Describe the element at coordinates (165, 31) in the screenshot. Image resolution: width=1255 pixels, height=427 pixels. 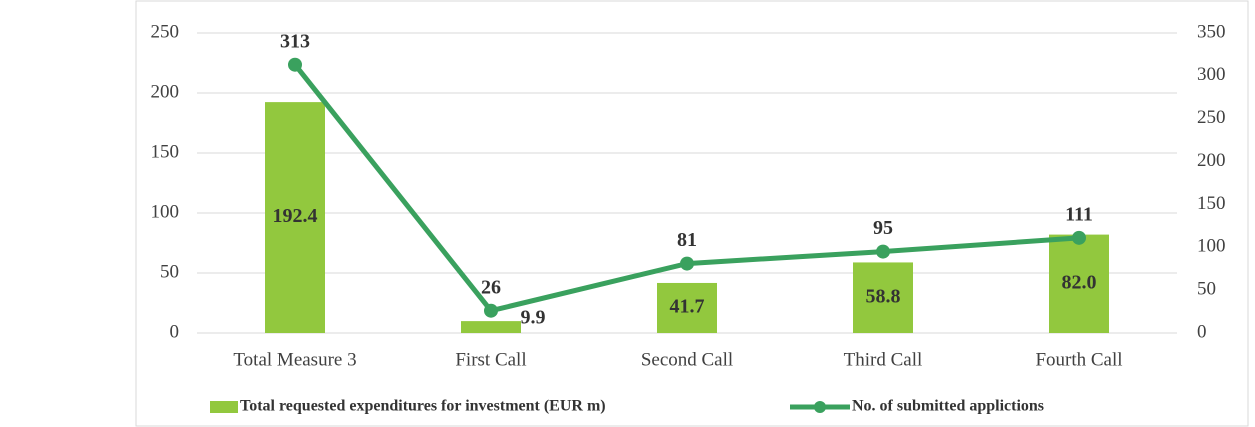
I see `y-tick-label: 250` at that location.